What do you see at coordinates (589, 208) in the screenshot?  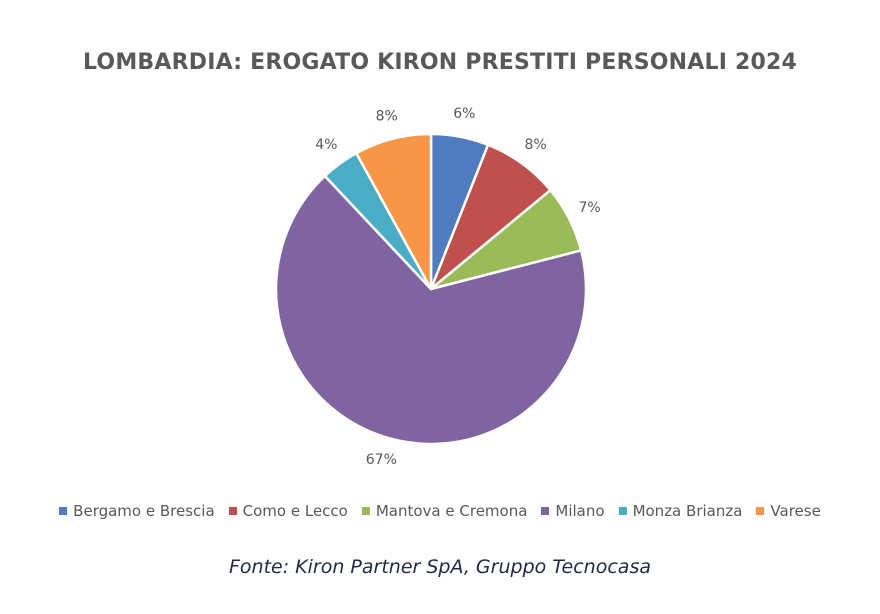 I see `data-label-mantova-e-cremona: 7%` at bounding box center [589, 208].